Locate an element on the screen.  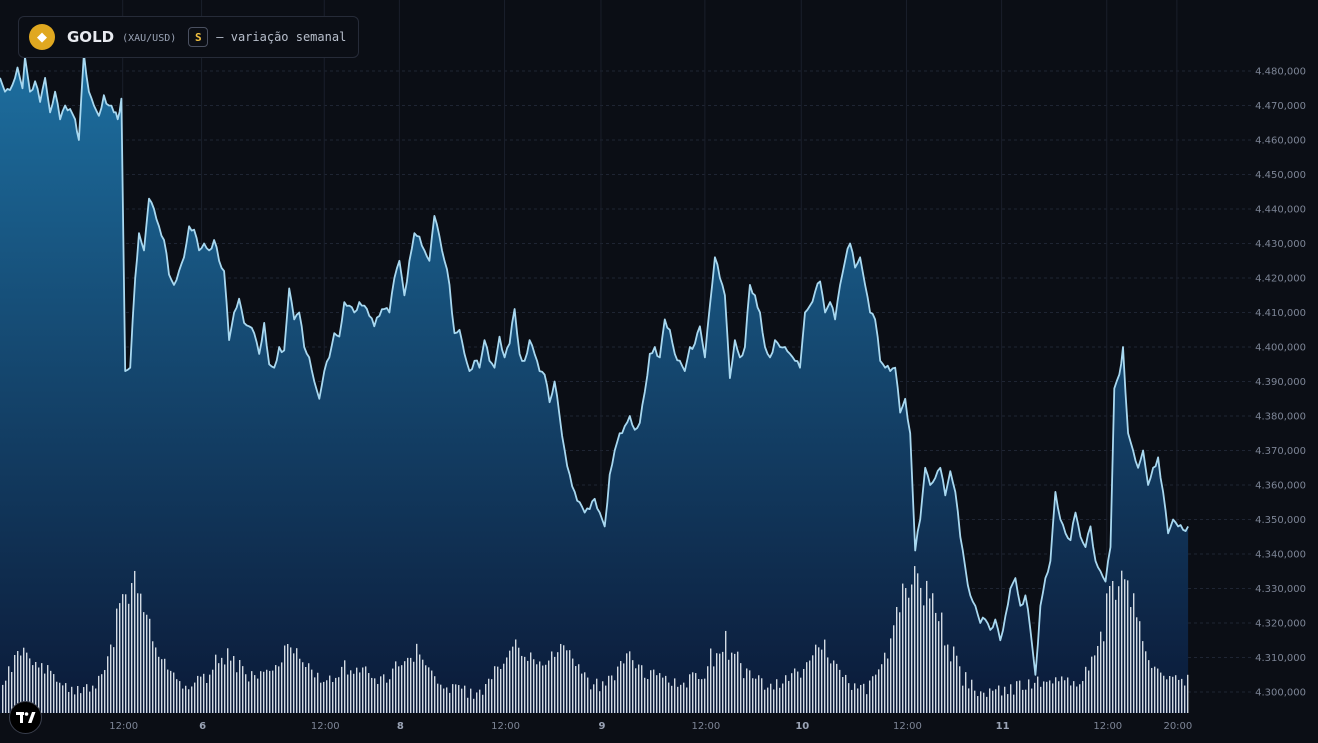
y-tick-label: 4.360,000 is located at coordinates (1280, 486).